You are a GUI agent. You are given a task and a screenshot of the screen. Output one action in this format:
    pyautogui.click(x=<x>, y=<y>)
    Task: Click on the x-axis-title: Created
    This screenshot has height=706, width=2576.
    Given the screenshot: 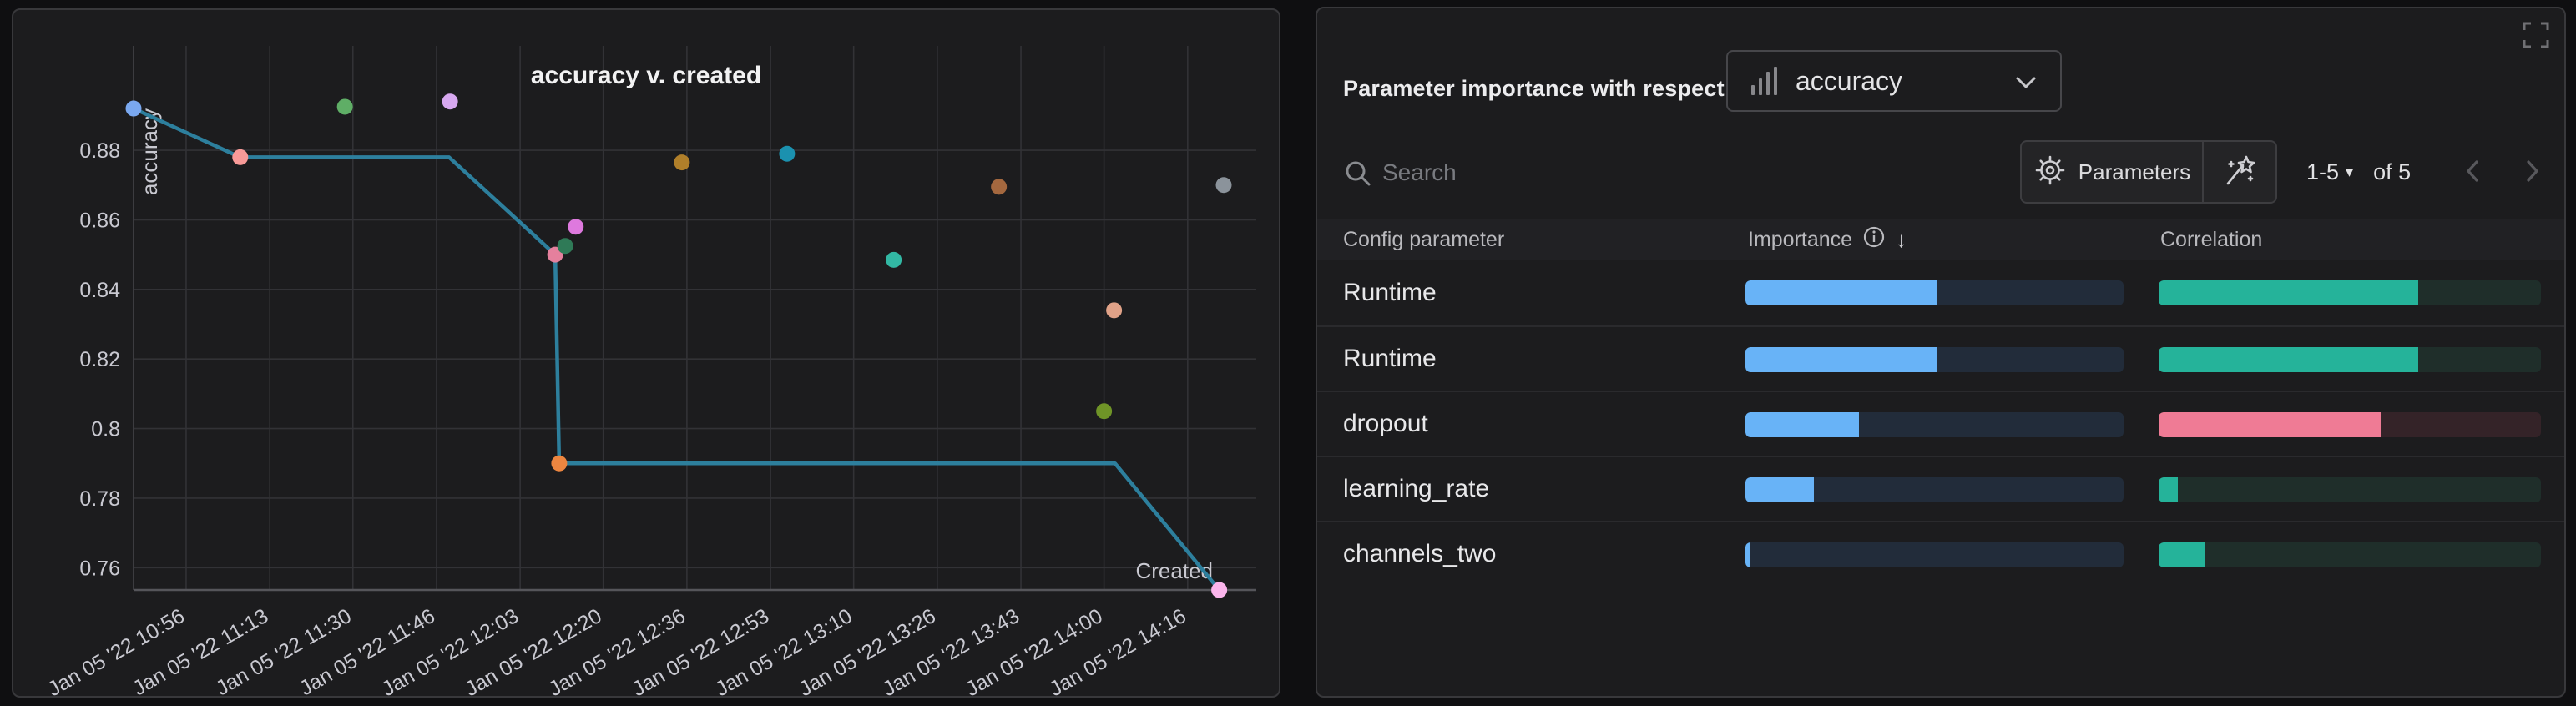 What is the action you would take?
    pyautogui.click(x=1175, y=570)
    